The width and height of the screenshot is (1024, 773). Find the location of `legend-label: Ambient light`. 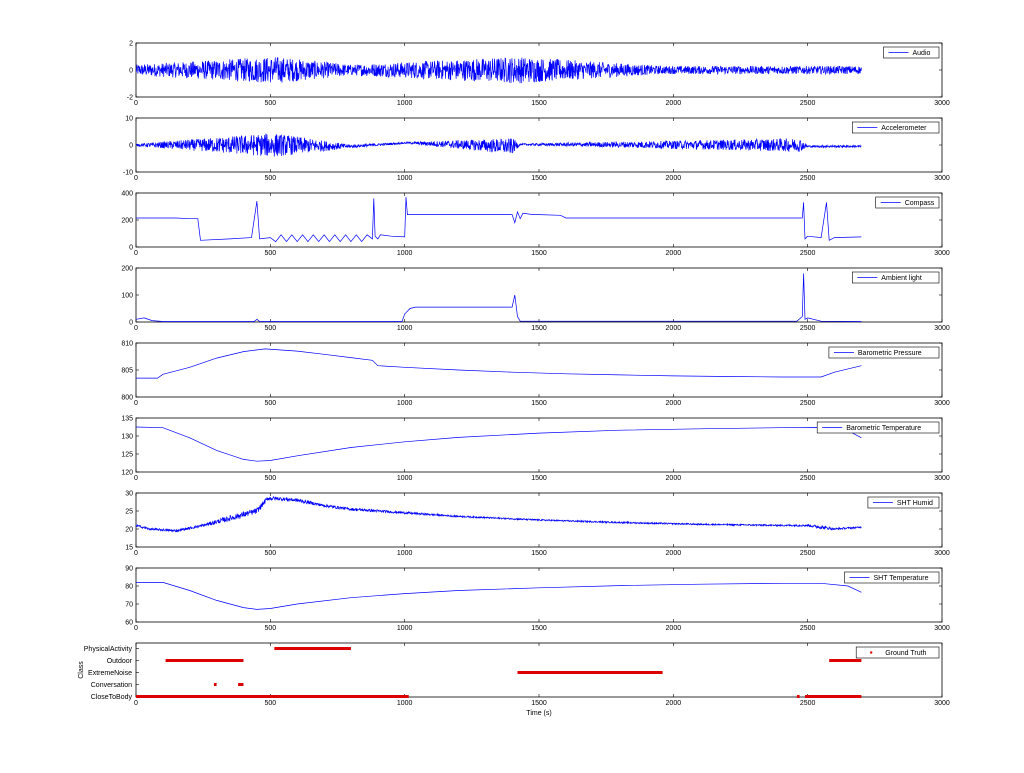

legend-label: Ambient light is located at coordinates (901, 278).